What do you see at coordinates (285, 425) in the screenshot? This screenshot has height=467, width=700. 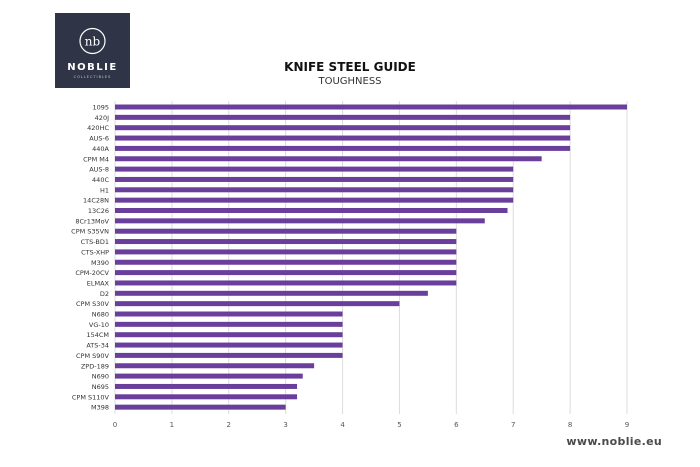 I see `x-tick-label: 3` at bounding box center [285, 425].